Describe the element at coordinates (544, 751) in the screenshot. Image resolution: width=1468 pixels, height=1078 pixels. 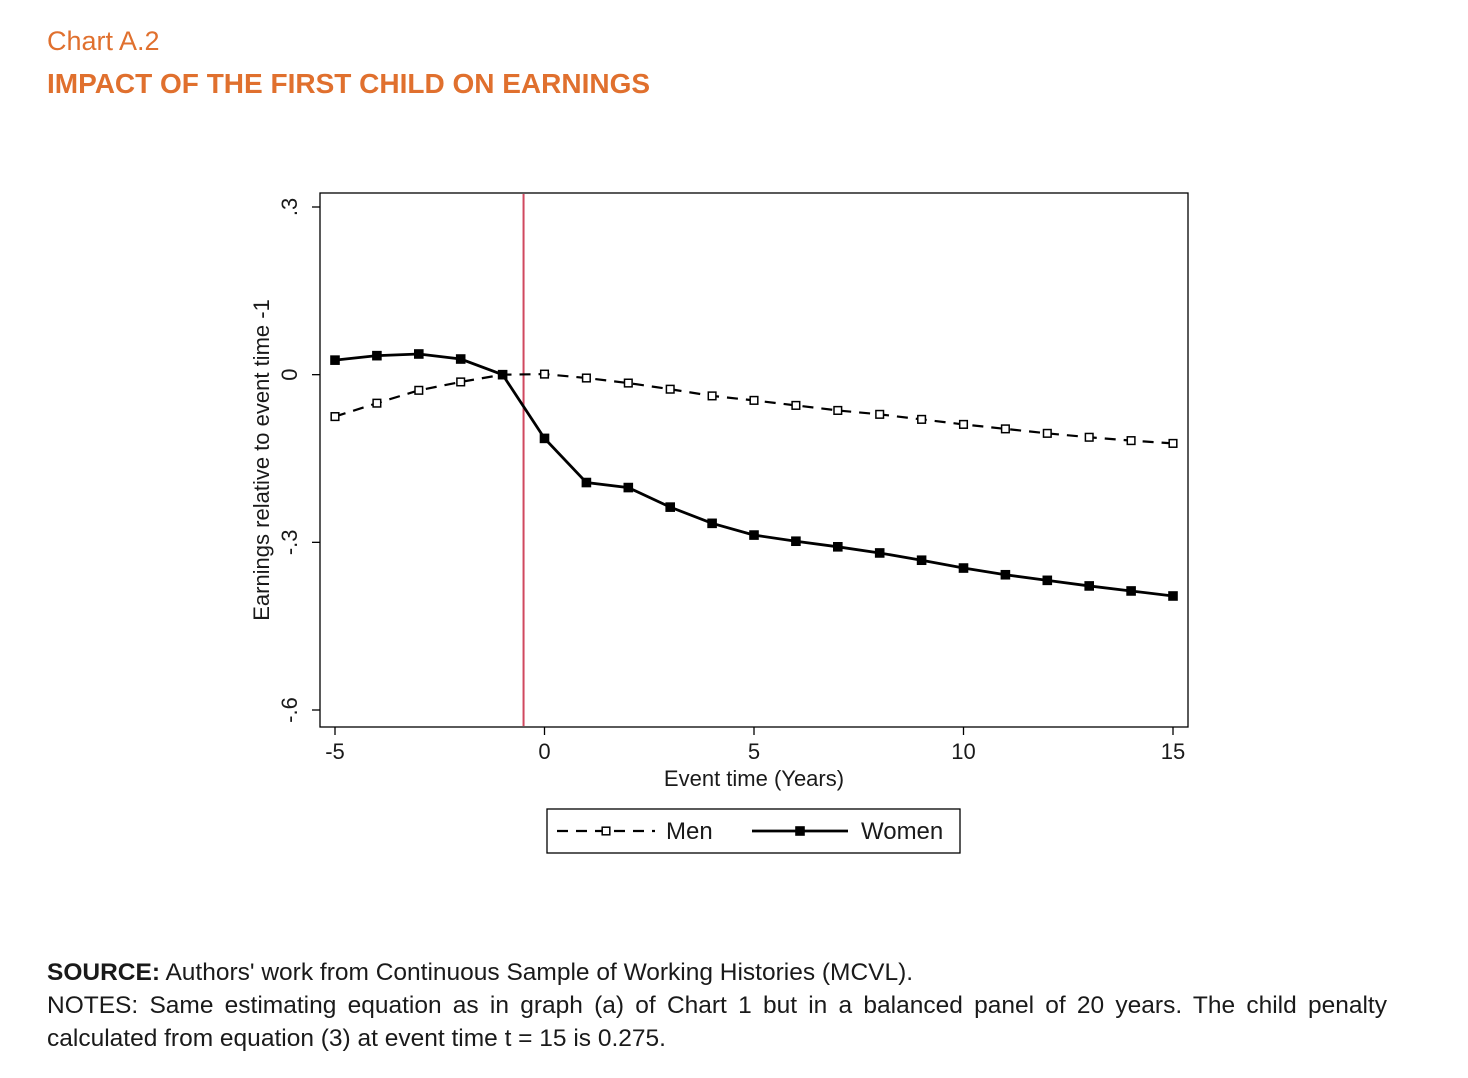
I see `x-tick-label: 0` at that location.